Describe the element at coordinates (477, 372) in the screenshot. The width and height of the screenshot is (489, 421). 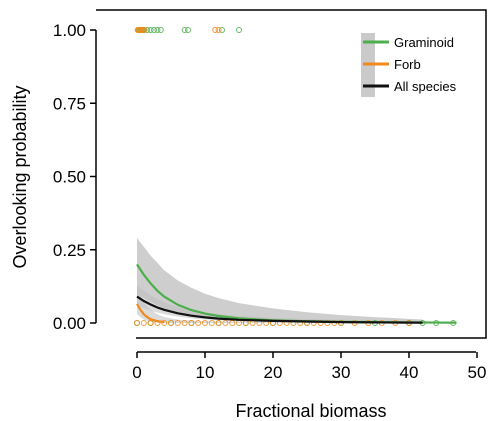
I see `x-tick-label: 50` at that location.